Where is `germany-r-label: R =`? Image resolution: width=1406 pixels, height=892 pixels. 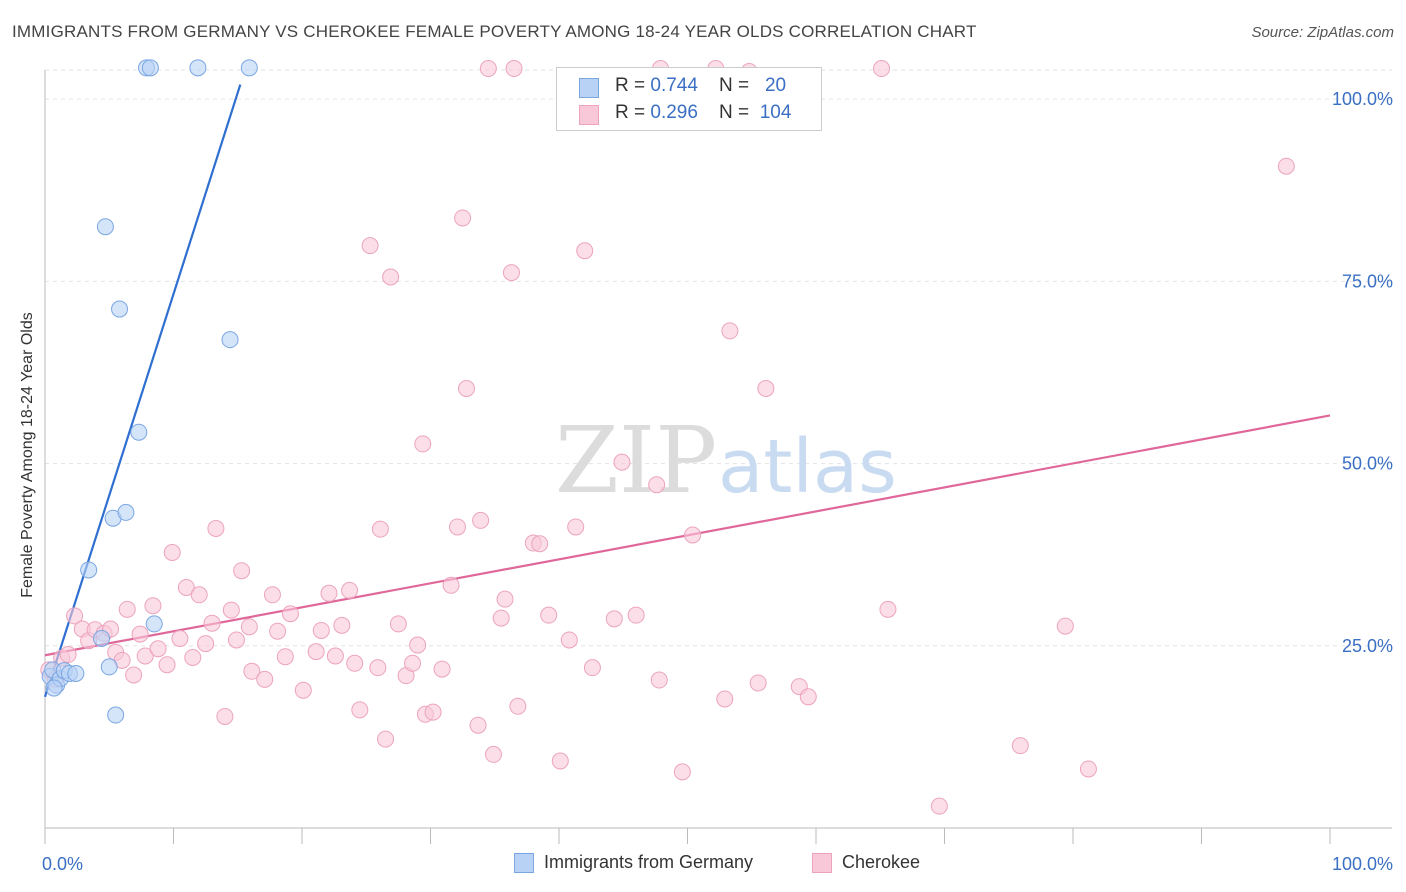
germany-r-label: R = is located at coordinates (633, 85).